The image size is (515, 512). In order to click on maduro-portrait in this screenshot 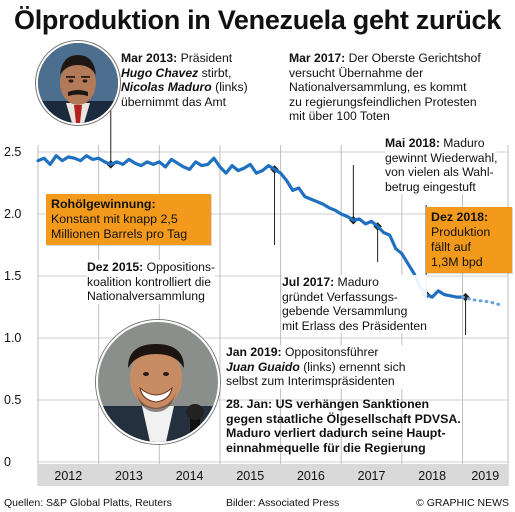, I will do `click(78, 83)`.